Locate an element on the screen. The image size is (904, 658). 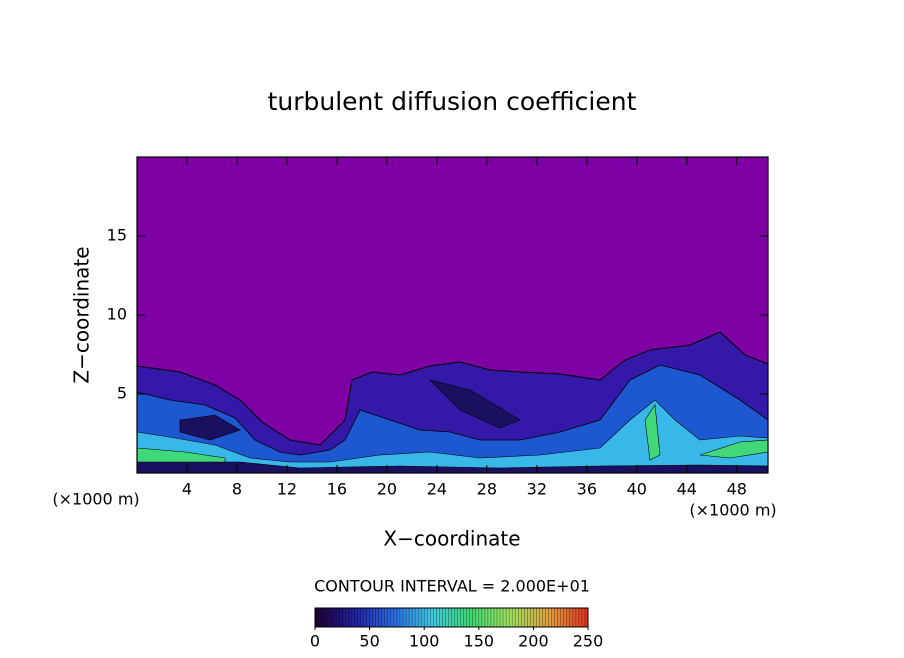
y-tick-label: 15 is located at coordinates (117, 235).